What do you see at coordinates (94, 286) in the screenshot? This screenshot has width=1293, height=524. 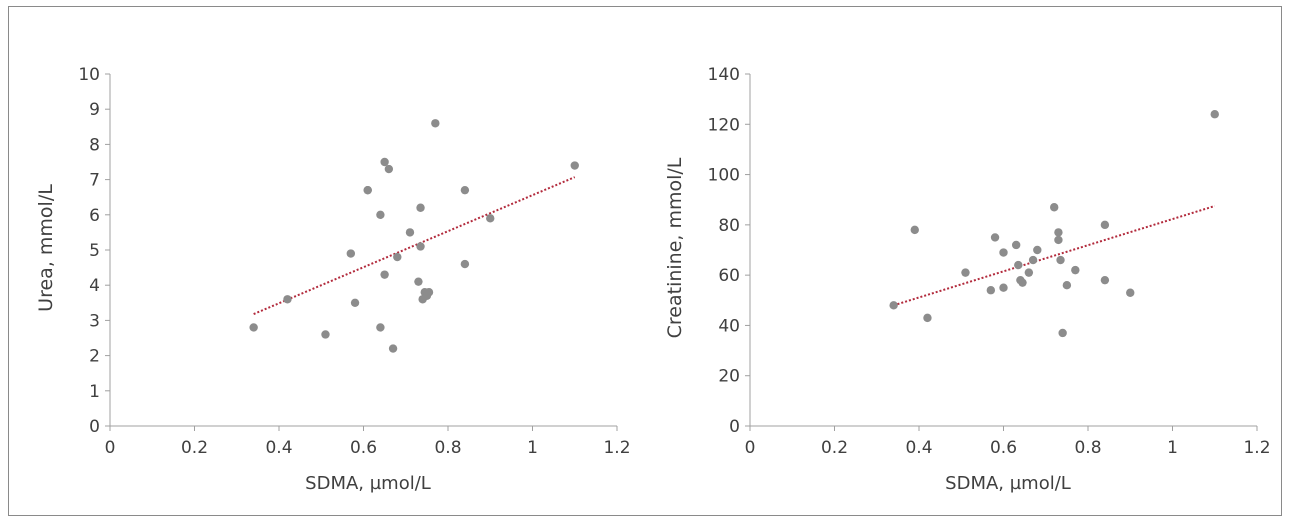 I see `y-tick-label: 4` at bounding box center [94, 286].